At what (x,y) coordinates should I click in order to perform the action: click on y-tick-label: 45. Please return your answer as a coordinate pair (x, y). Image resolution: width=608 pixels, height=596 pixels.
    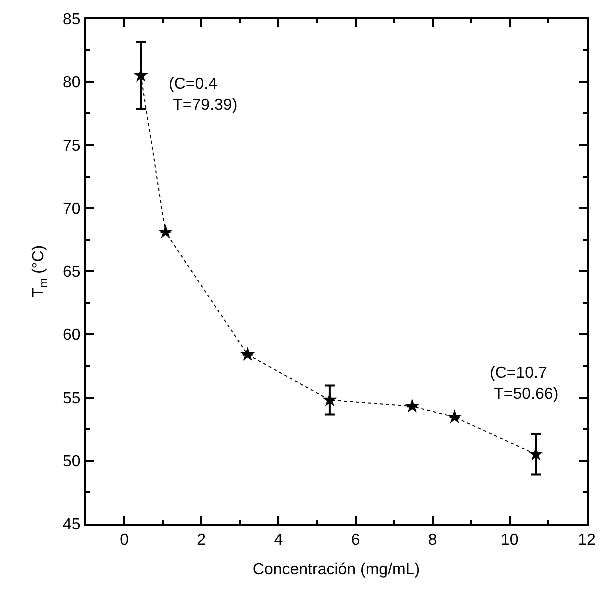
    Looking at the image, I should click on (72, 525).